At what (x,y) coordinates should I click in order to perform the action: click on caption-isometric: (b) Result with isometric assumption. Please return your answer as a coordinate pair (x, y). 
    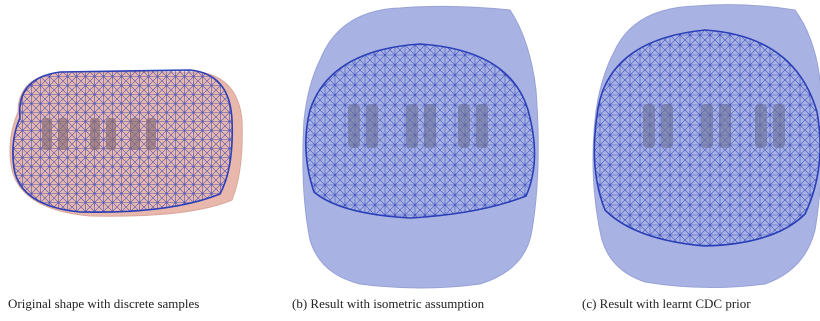
    Looking at the image, I should click on (388, 303).